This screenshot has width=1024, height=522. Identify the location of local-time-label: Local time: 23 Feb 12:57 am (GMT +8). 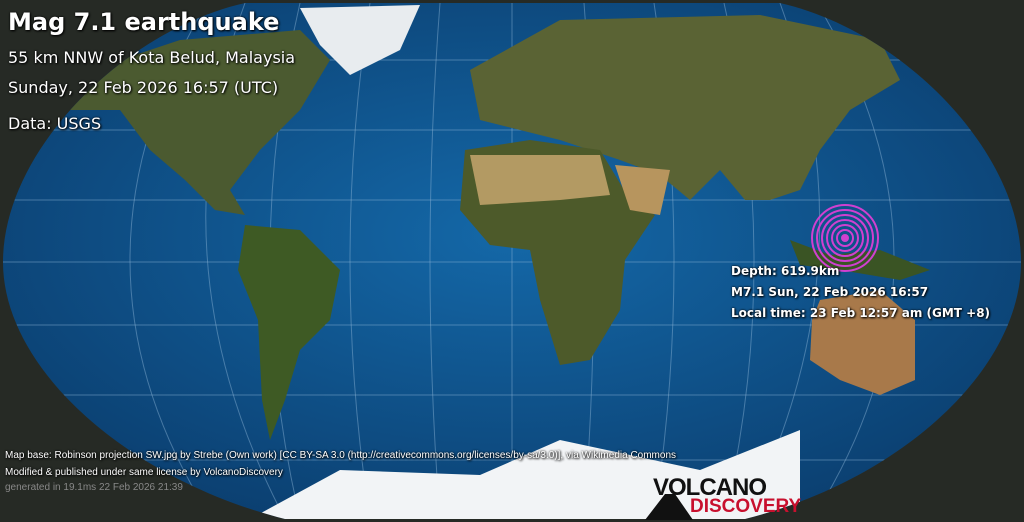
(861, 313).